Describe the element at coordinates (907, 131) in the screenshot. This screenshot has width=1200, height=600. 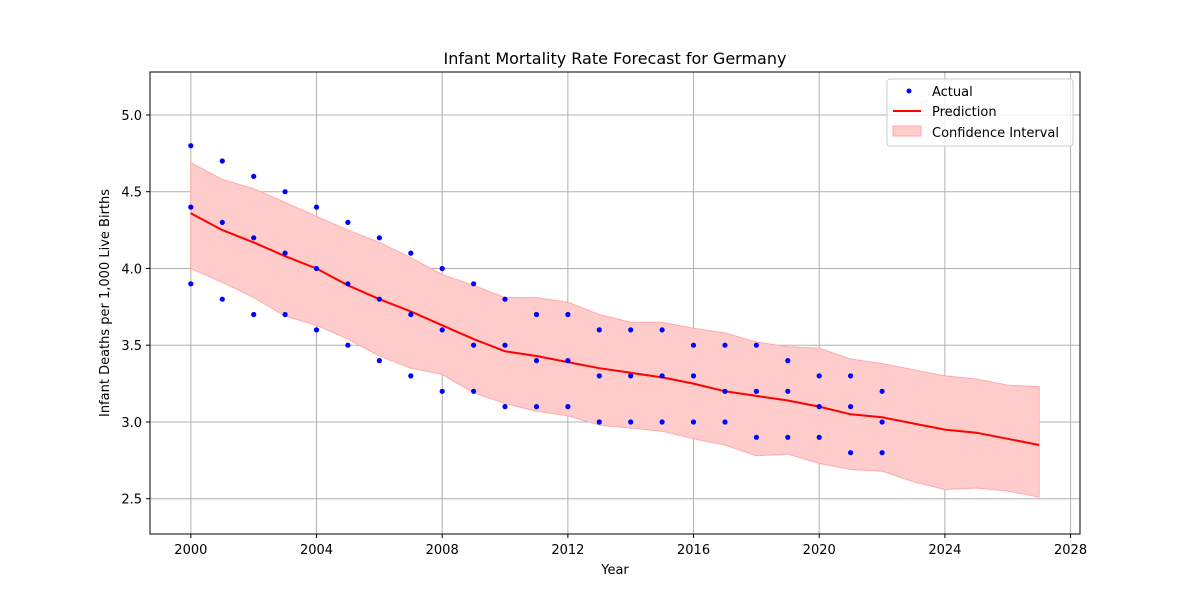
I see `legend-interval-swatch` at that location.